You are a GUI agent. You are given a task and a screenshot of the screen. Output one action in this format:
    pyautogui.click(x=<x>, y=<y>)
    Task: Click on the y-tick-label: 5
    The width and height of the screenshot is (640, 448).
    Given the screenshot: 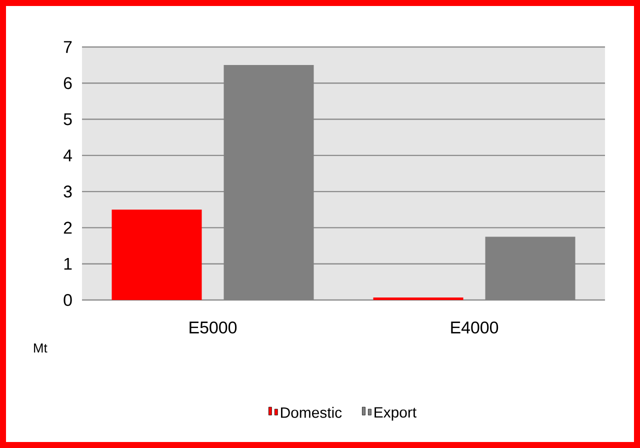 What is the action you would take?
    pyautogui.click(x=68, y=119)
    